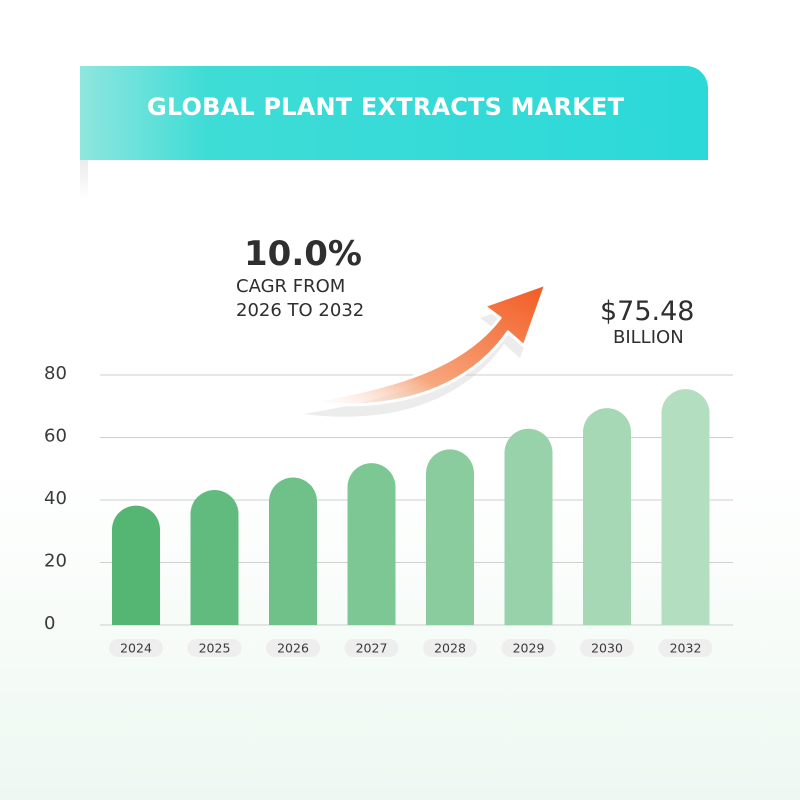 This screenshot has width=800, height=800. Describe the element at coordinates (291, 286) in the screenshot. I see `cagr-label: CAGR FROM` at that location.